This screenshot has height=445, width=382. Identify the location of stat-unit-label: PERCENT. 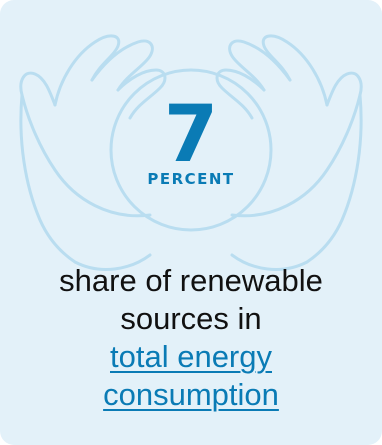
(191, 179).